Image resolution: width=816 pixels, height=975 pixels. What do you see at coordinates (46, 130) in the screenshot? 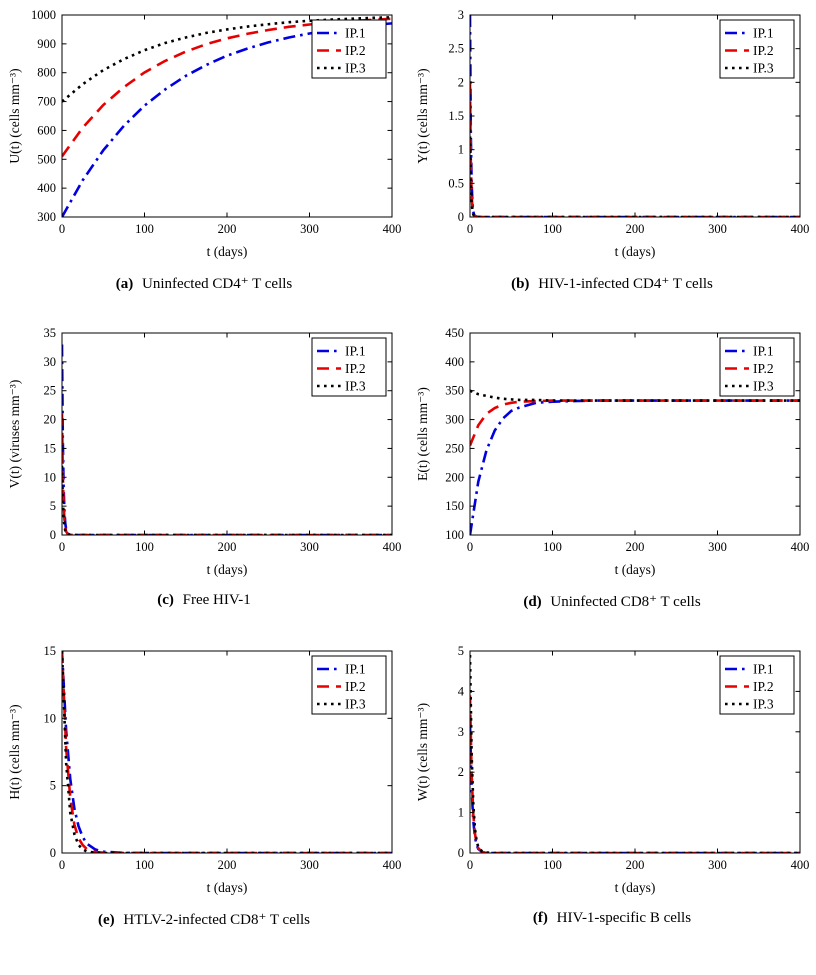
I see `y-tick-label: 600` at bounding box center [46, 130].